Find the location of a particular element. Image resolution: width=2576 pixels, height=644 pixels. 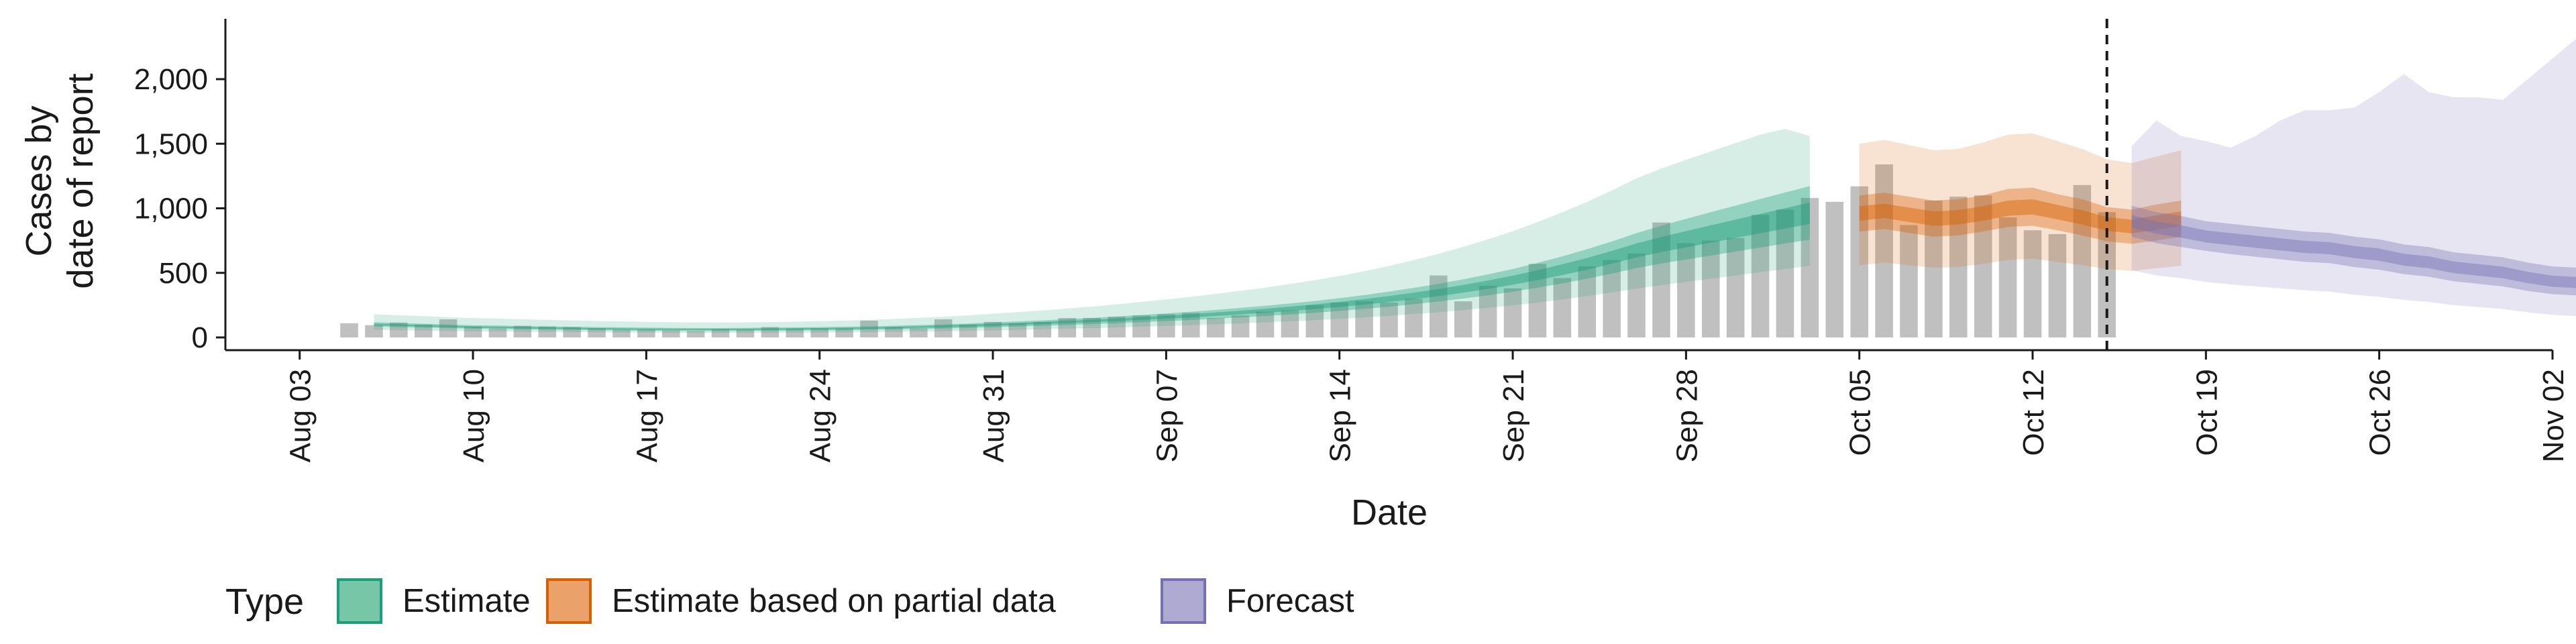

y-tick-label: 500 is located at coordinates (183, 273).